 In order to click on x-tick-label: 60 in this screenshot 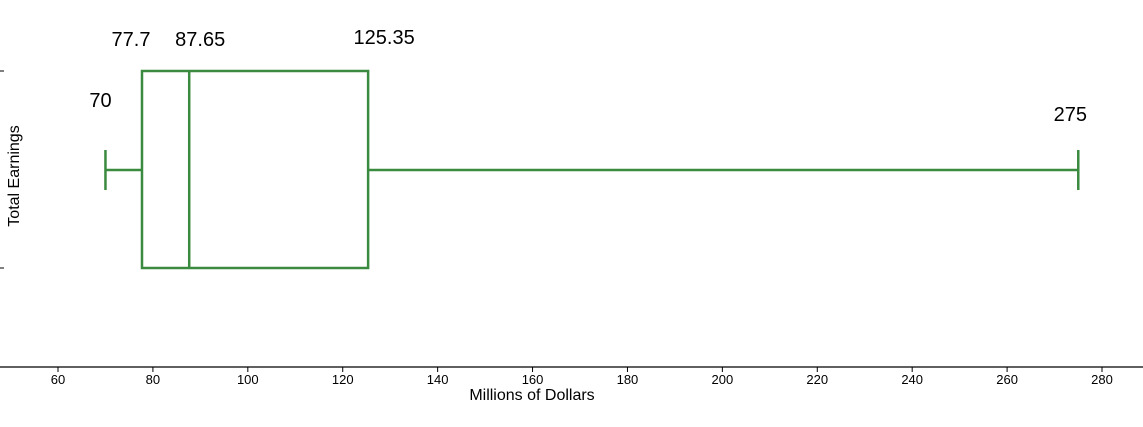, I will do `click(58, 379)`.